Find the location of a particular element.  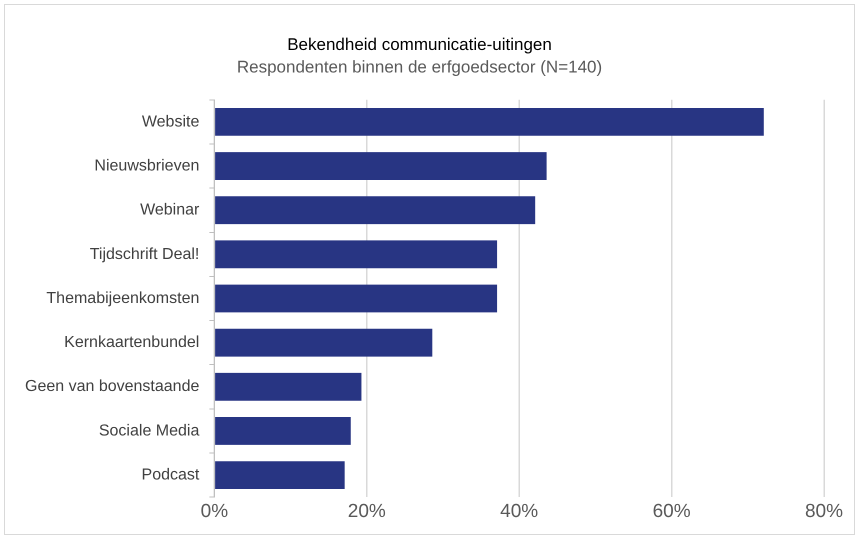

y-tick-label: Themabijeenkomsten is located at coordinates (123, 298).